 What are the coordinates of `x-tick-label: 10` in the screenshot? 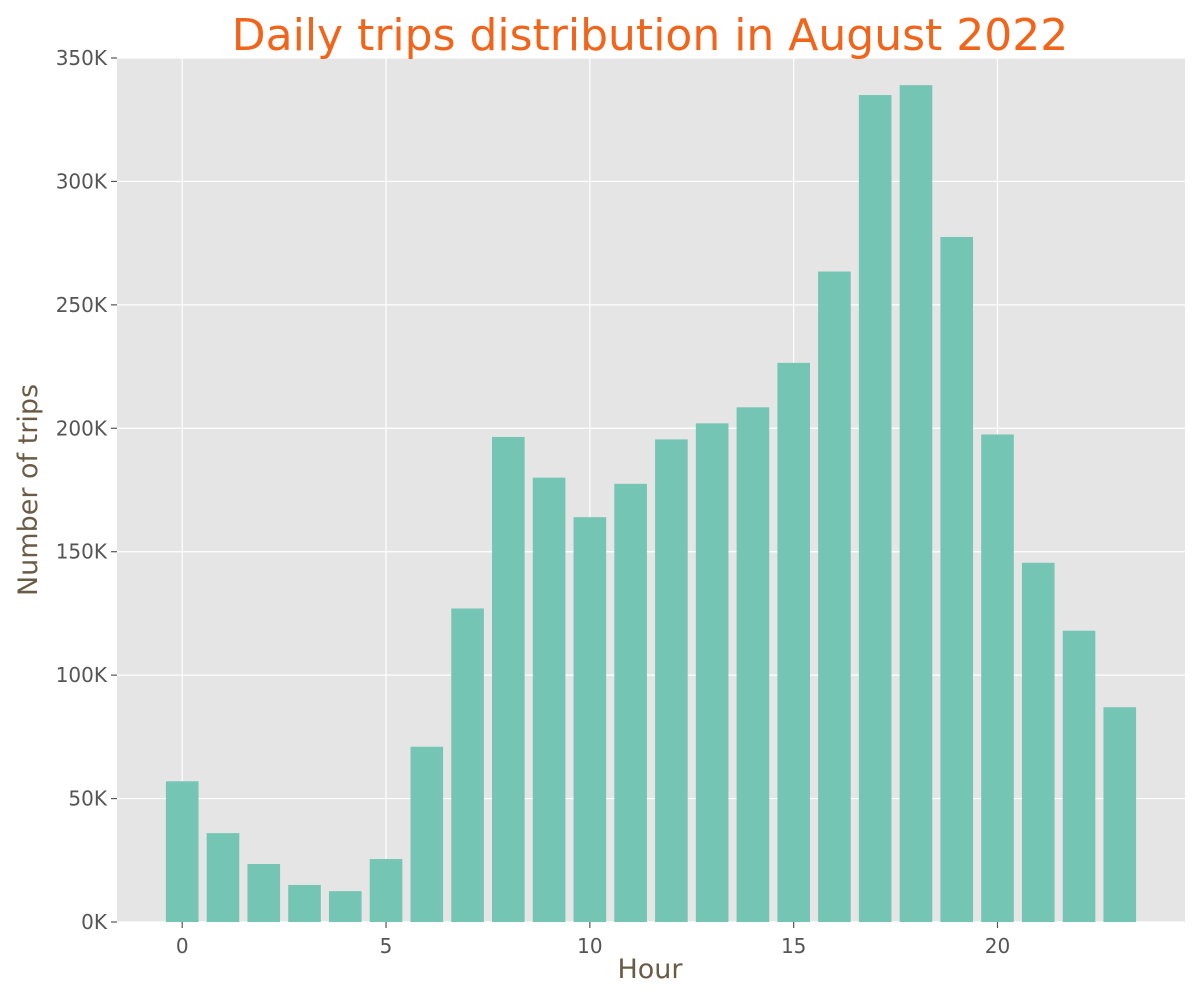 It's located at (589, 946).